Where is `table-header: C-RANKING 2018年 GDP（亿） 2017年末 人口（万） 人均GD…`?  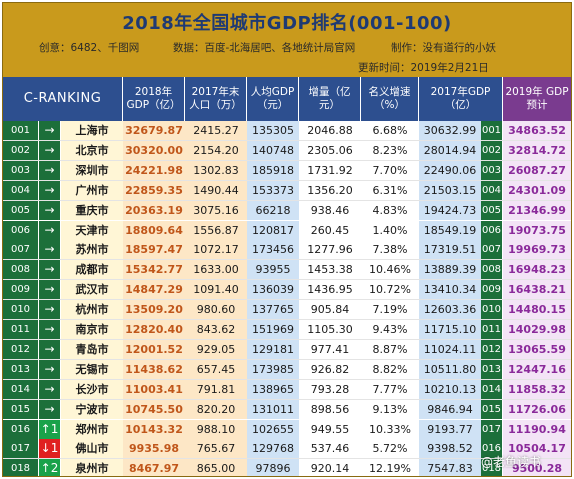 table-header: C-RANKING 2018年 GDP（亿） 2017年末 人口（万） 人均GD… is located at coordinates (287, 99).